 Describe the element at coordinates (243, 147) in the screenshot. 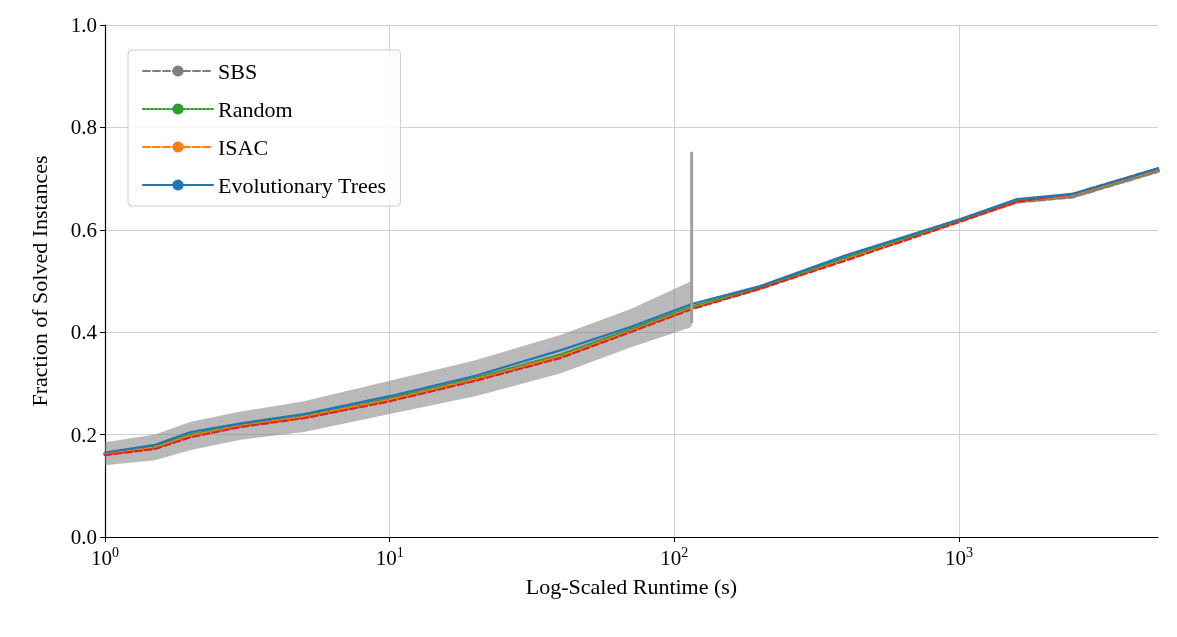

I see `legend-label: ISAC` at that location.